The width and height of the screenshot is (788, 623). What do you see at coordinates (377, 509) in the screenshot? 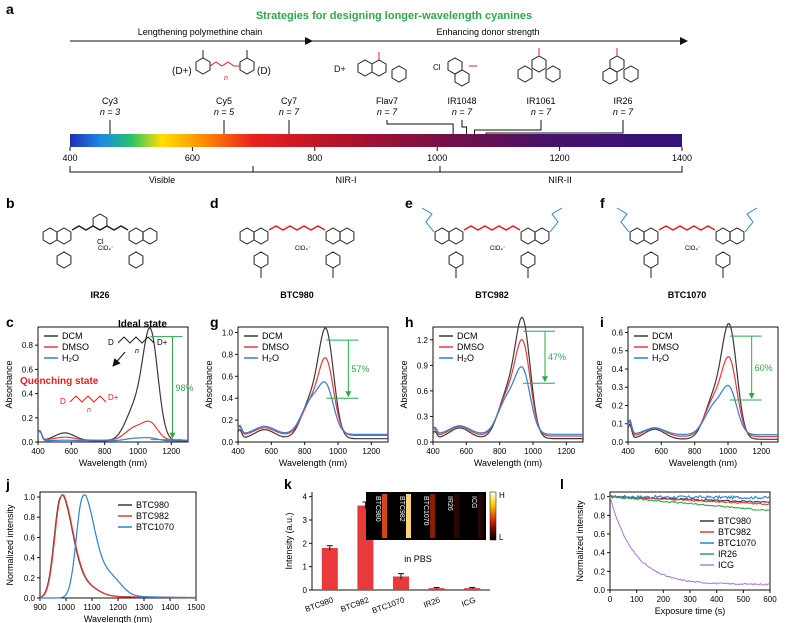
I see `strip-label-btc980: BTC980` at bounding box center [377, 509].